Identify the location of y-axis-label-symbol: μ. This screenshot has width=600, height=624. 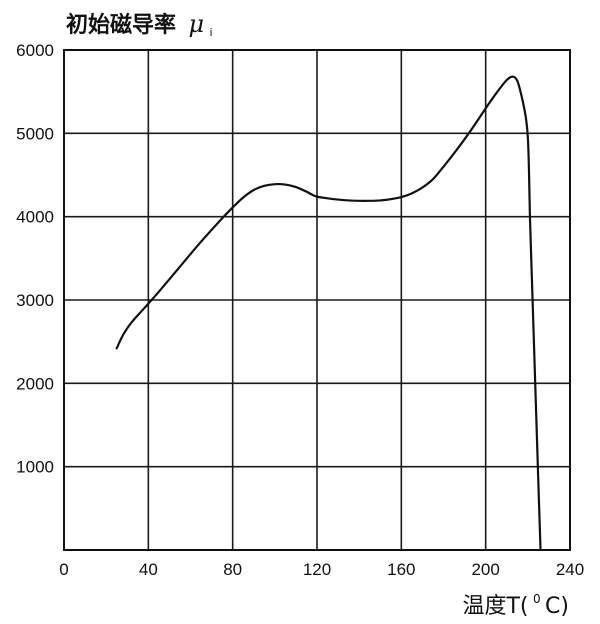
(196, 24).